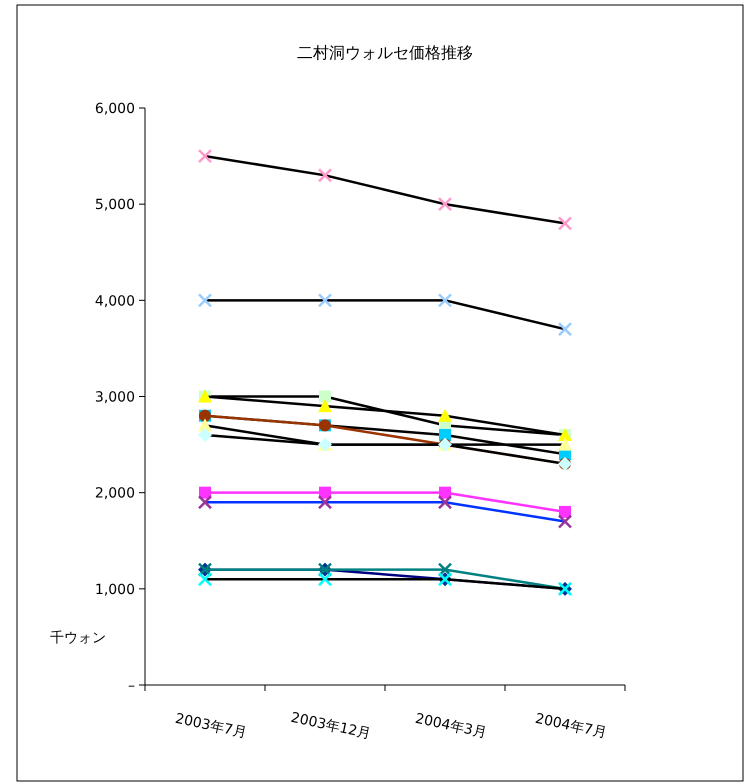  Describe the element at coordinates (114, 109) in the screenshot. I see `y-tick-label: 6,000` at that location.